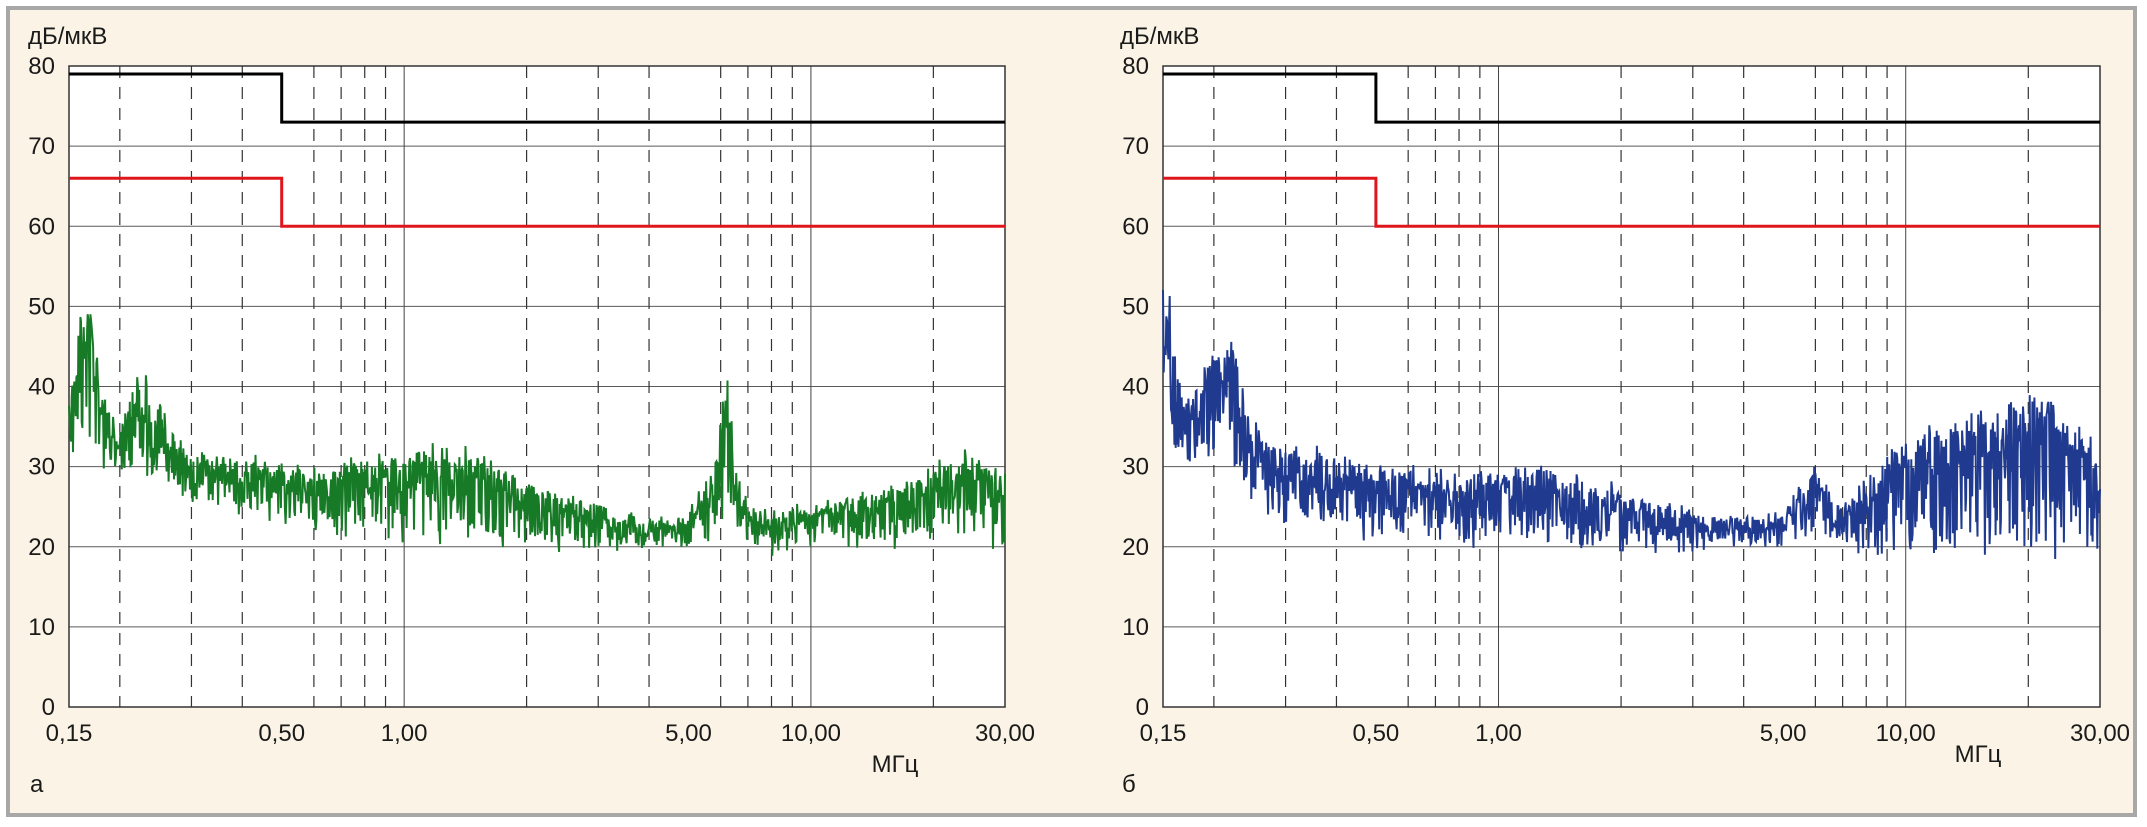  I want to click on panel-label: б, so click(1129, 784).